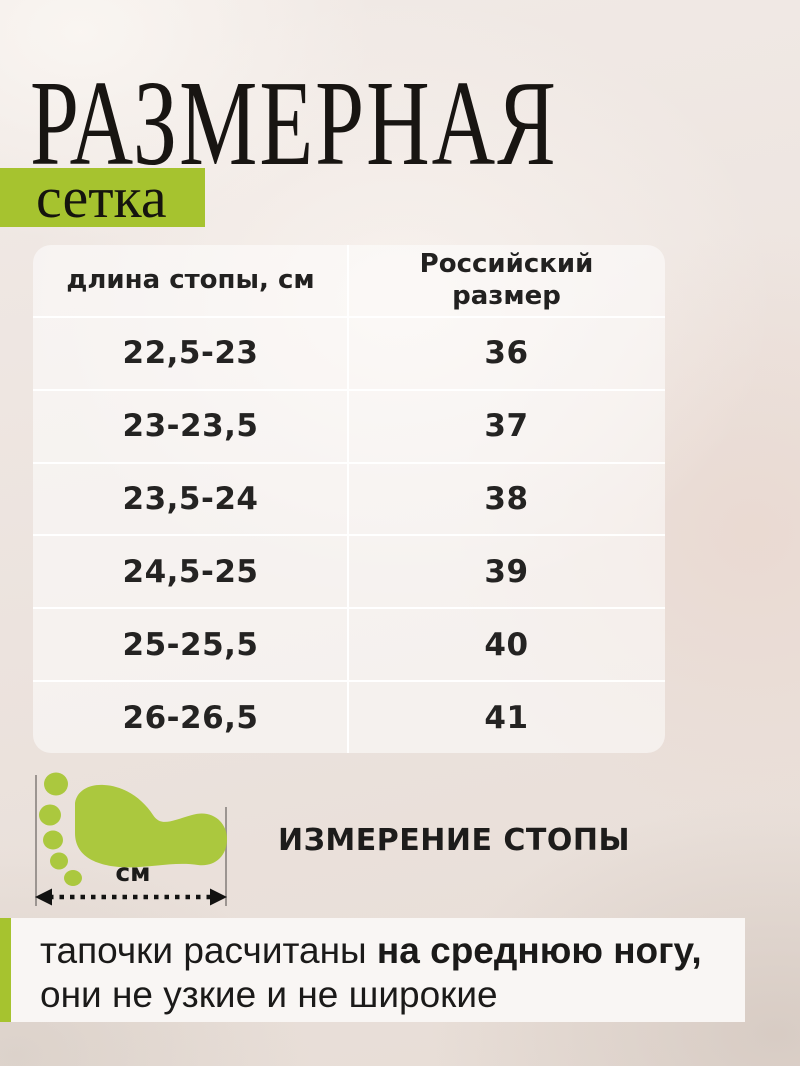 Image resolution: width=800 pixels, height=1066 pixels. Describe the element at coordinates (506, 264) in the screenshot. I see `column-header-ru-size-line1: Российский` at that location.